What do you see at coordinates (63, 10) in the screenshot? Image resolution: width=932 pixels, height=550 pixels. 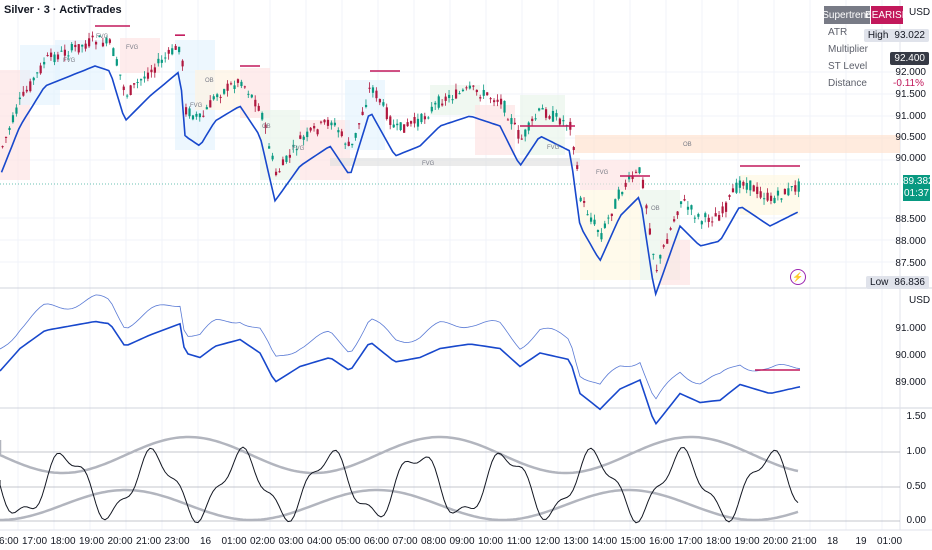 I see `chart-title: Silver · 3 · ActivTrades` at bounding box center [63, 10].